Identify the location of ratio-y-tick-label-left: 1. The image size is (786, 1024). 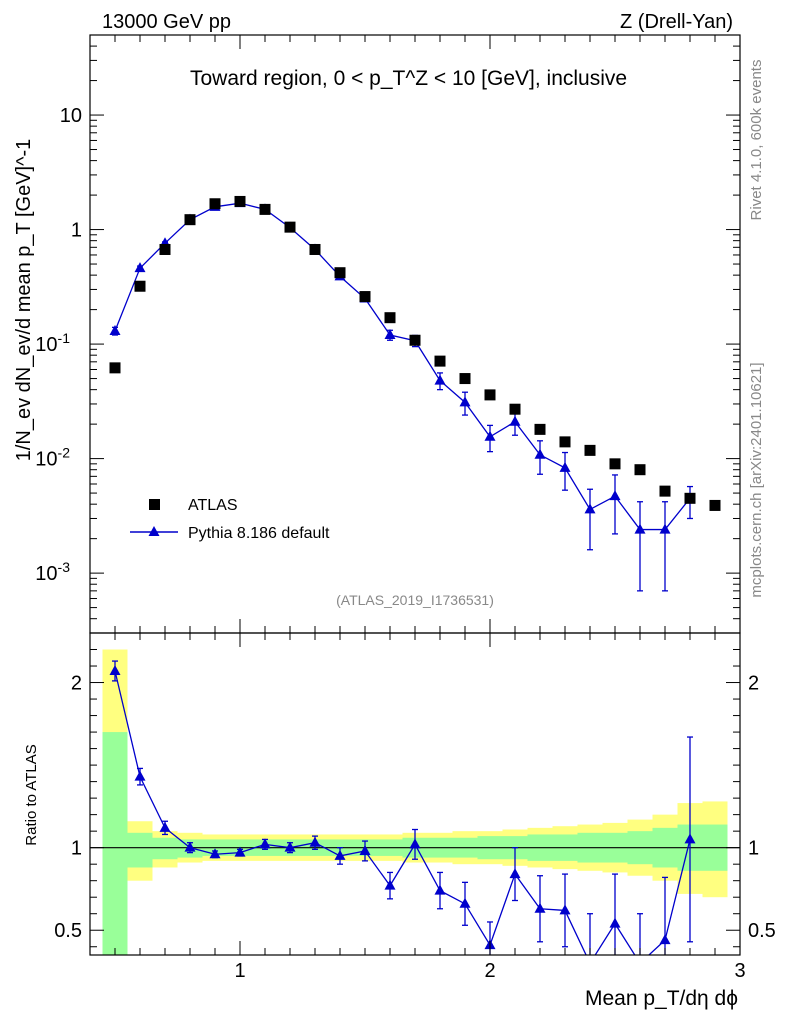
(76, 849).